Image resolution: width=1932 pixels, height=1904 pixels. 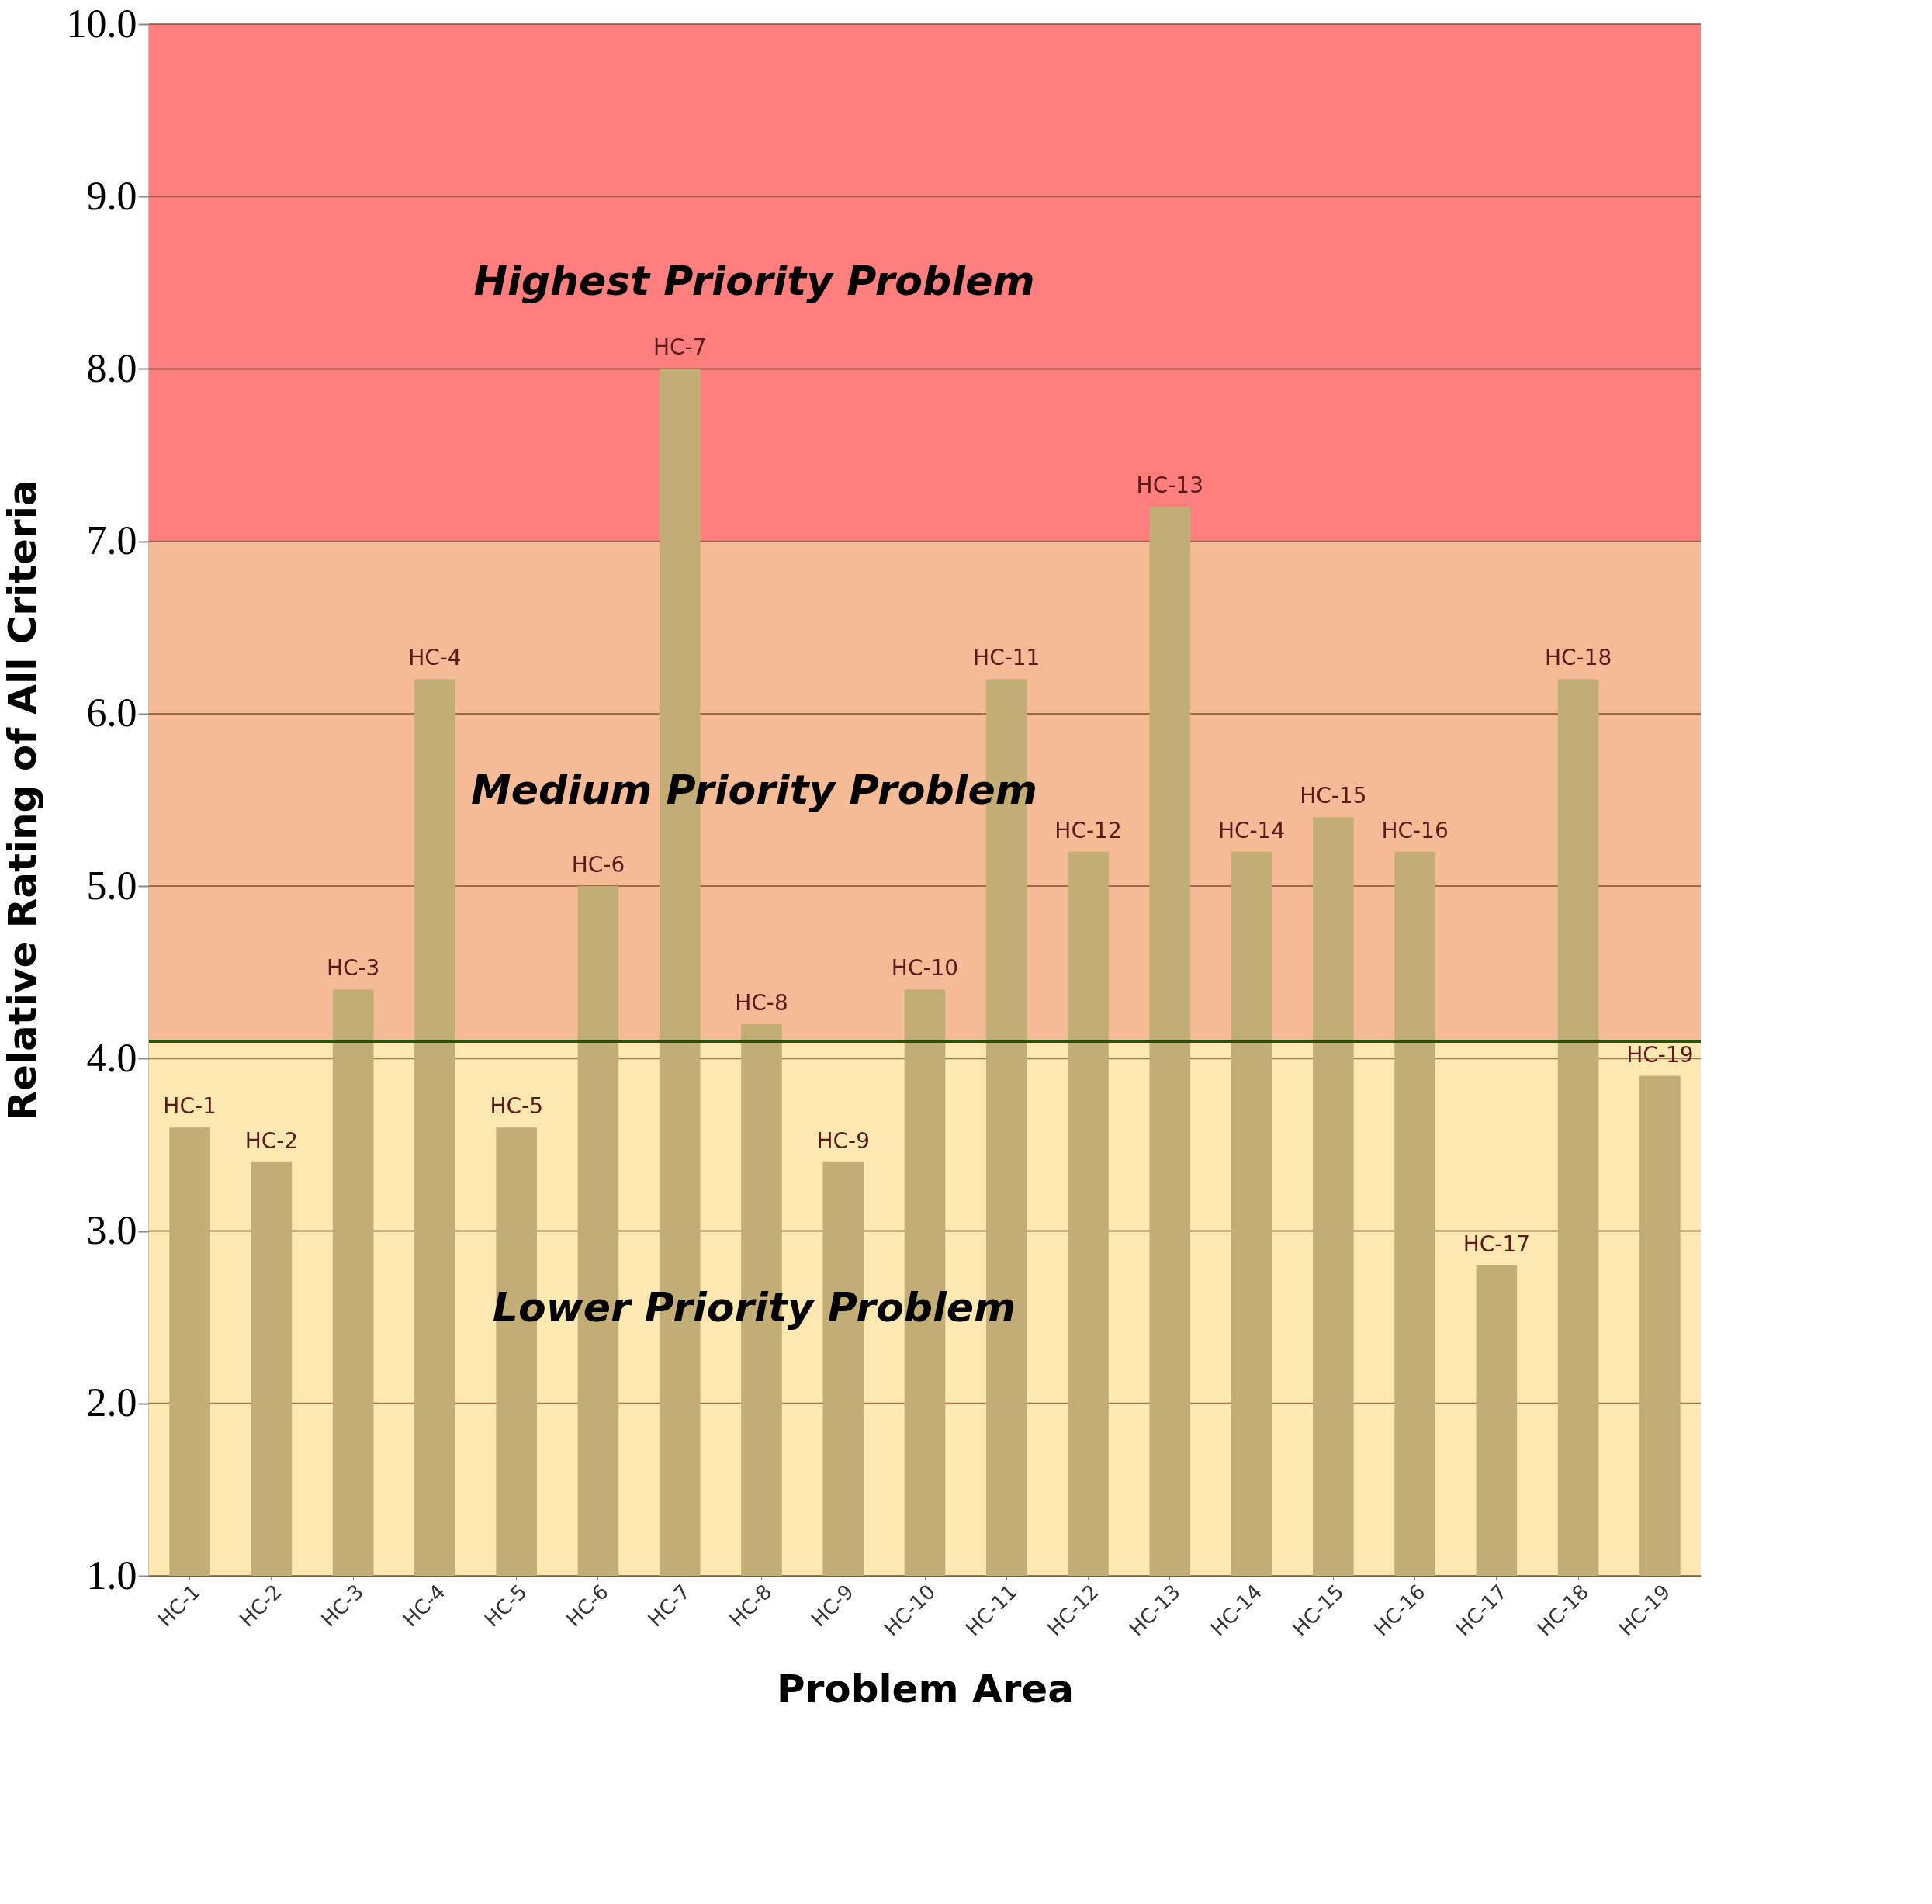 What do you see at coordinates (111, 1230) in the screenshot?
I see `y-tick-label: 3.0` at bounding box center [111, 1230].